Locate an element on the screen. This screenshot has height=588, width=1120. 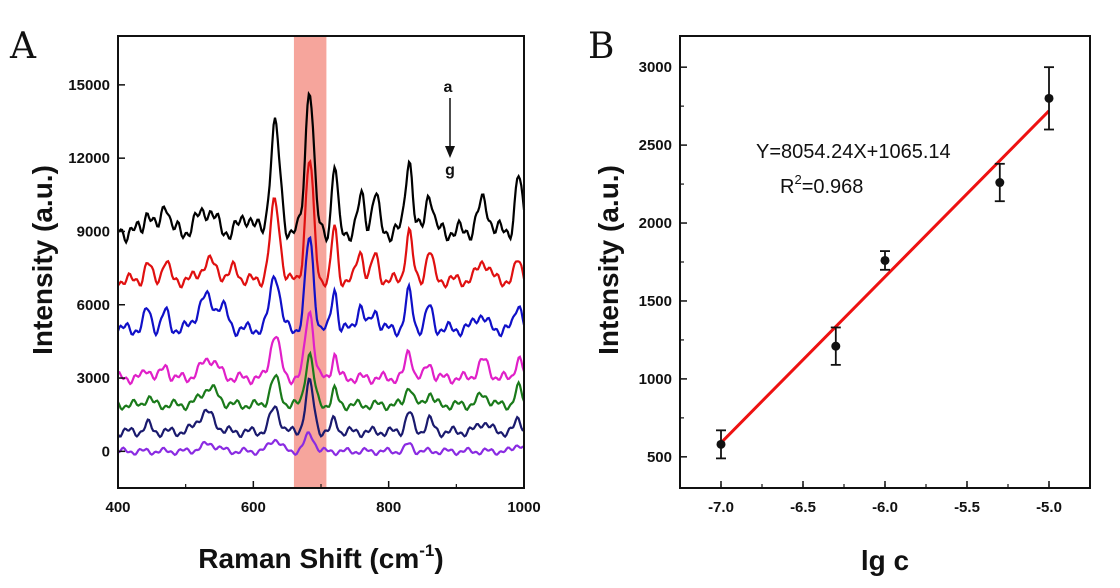
y-tick-label-b: 2500 is located at coordinates (655, 145).